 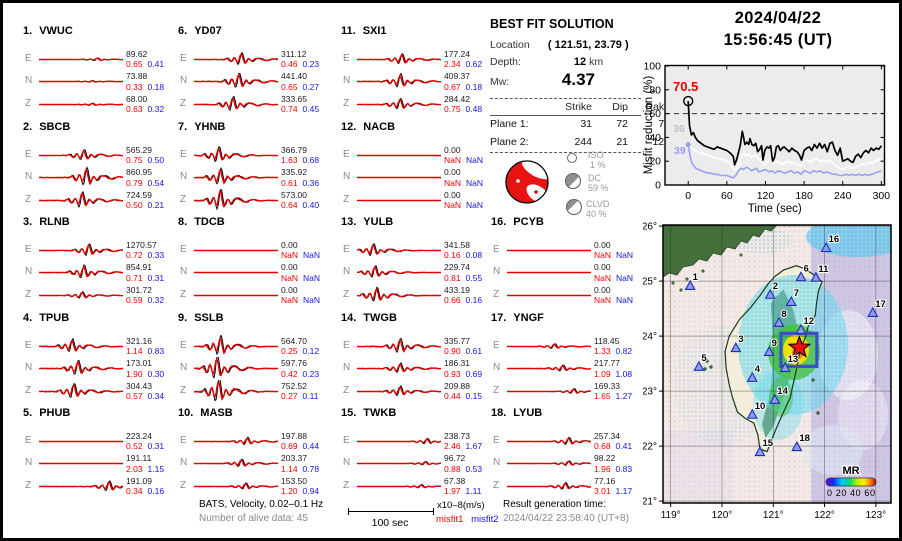 I want to click on misfit1-value: 1.97, so click(x=452, y=491).